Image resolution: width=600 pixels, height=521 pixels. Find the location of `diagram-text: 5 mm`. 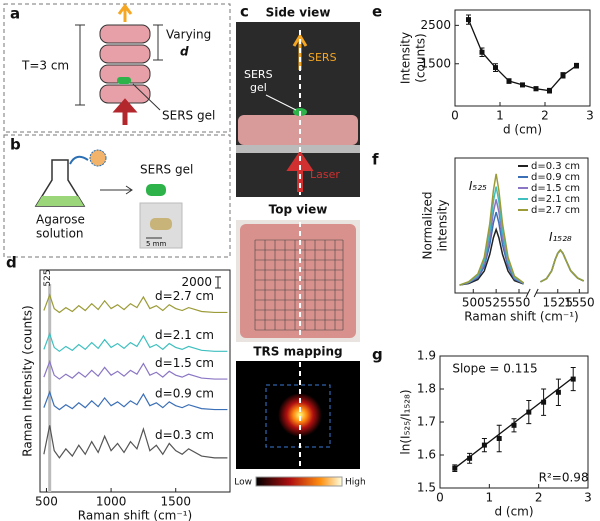

diagram-text: 5 mm is located at coordinates (156, 244).